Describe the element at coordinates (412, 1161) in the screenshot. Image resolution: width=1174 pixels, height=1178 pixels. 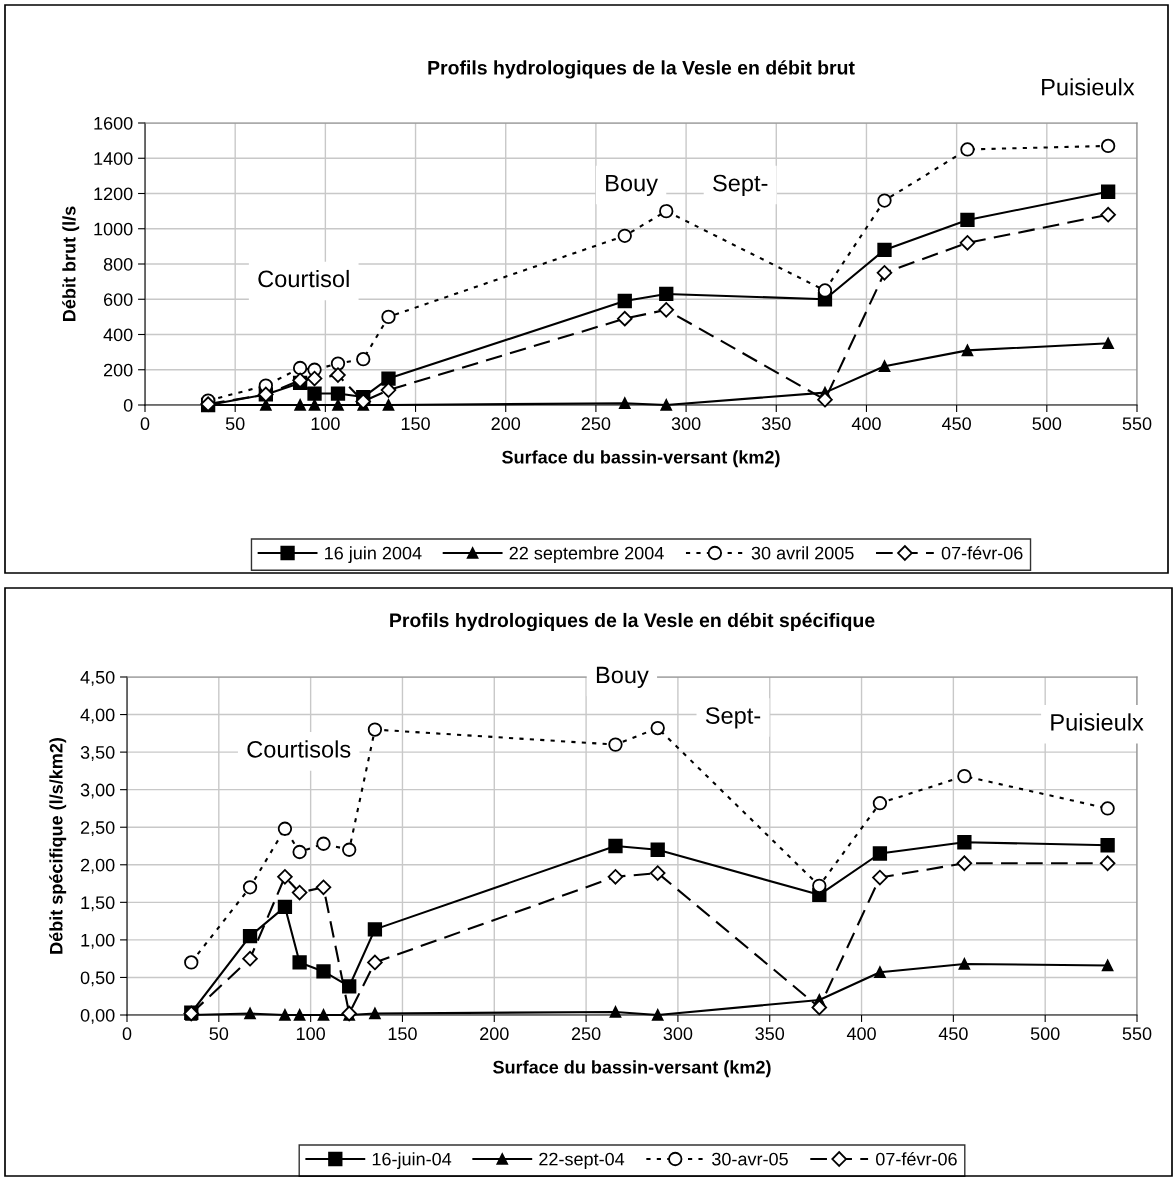
I see `legend-label: 16-juin-04` at that location.